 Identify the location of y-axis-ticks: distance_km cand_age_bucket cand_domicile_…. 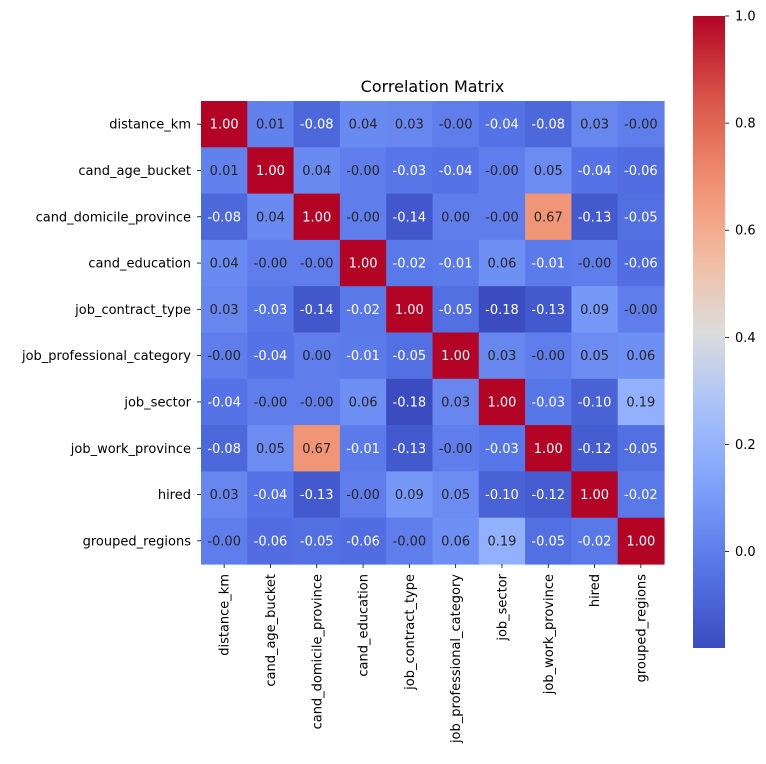
(111, 333).